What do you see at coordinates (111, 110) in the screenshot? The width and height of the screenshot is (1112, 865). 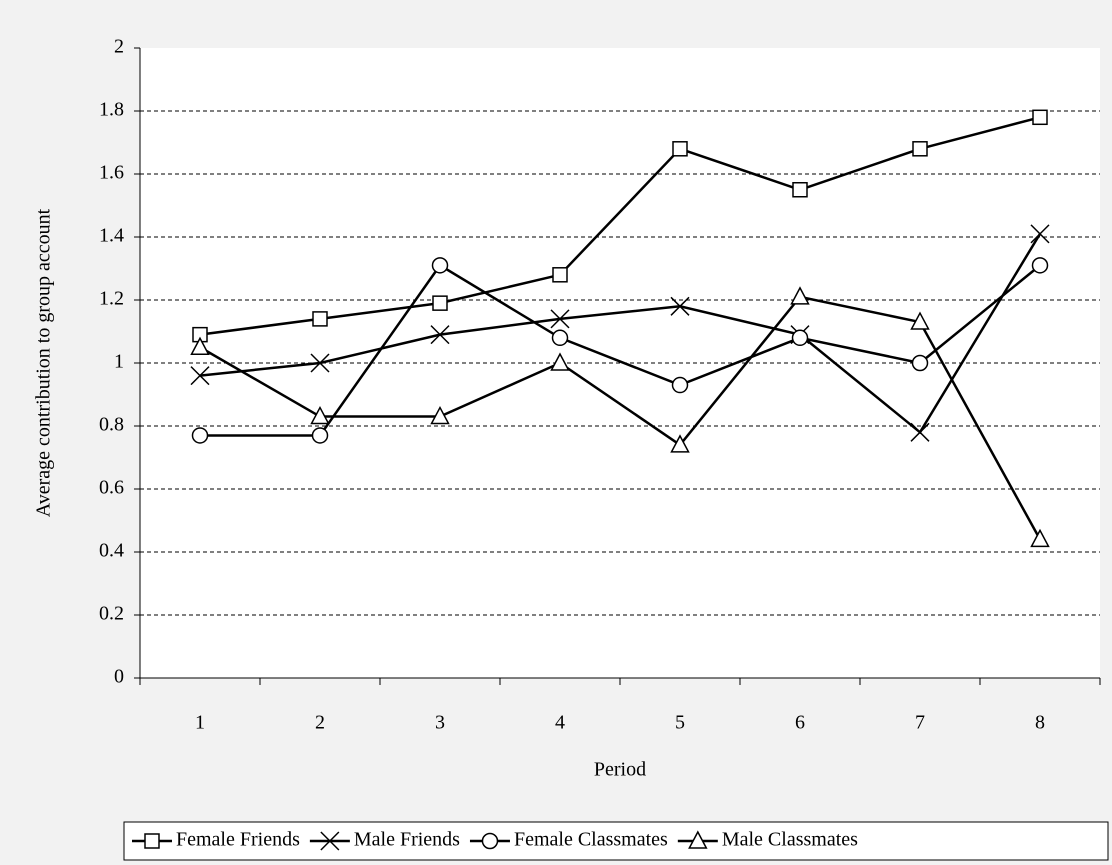 I see `y-tick-label: 1.8` at bounding box center [111, 110].